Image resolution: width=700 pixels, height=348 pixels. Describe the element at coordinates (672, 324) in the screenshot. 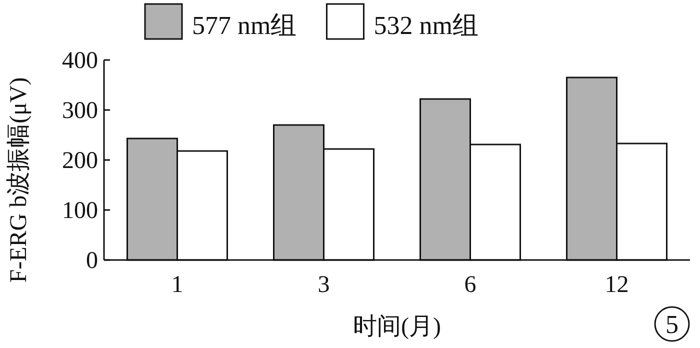

I see `text: 5` at that location.